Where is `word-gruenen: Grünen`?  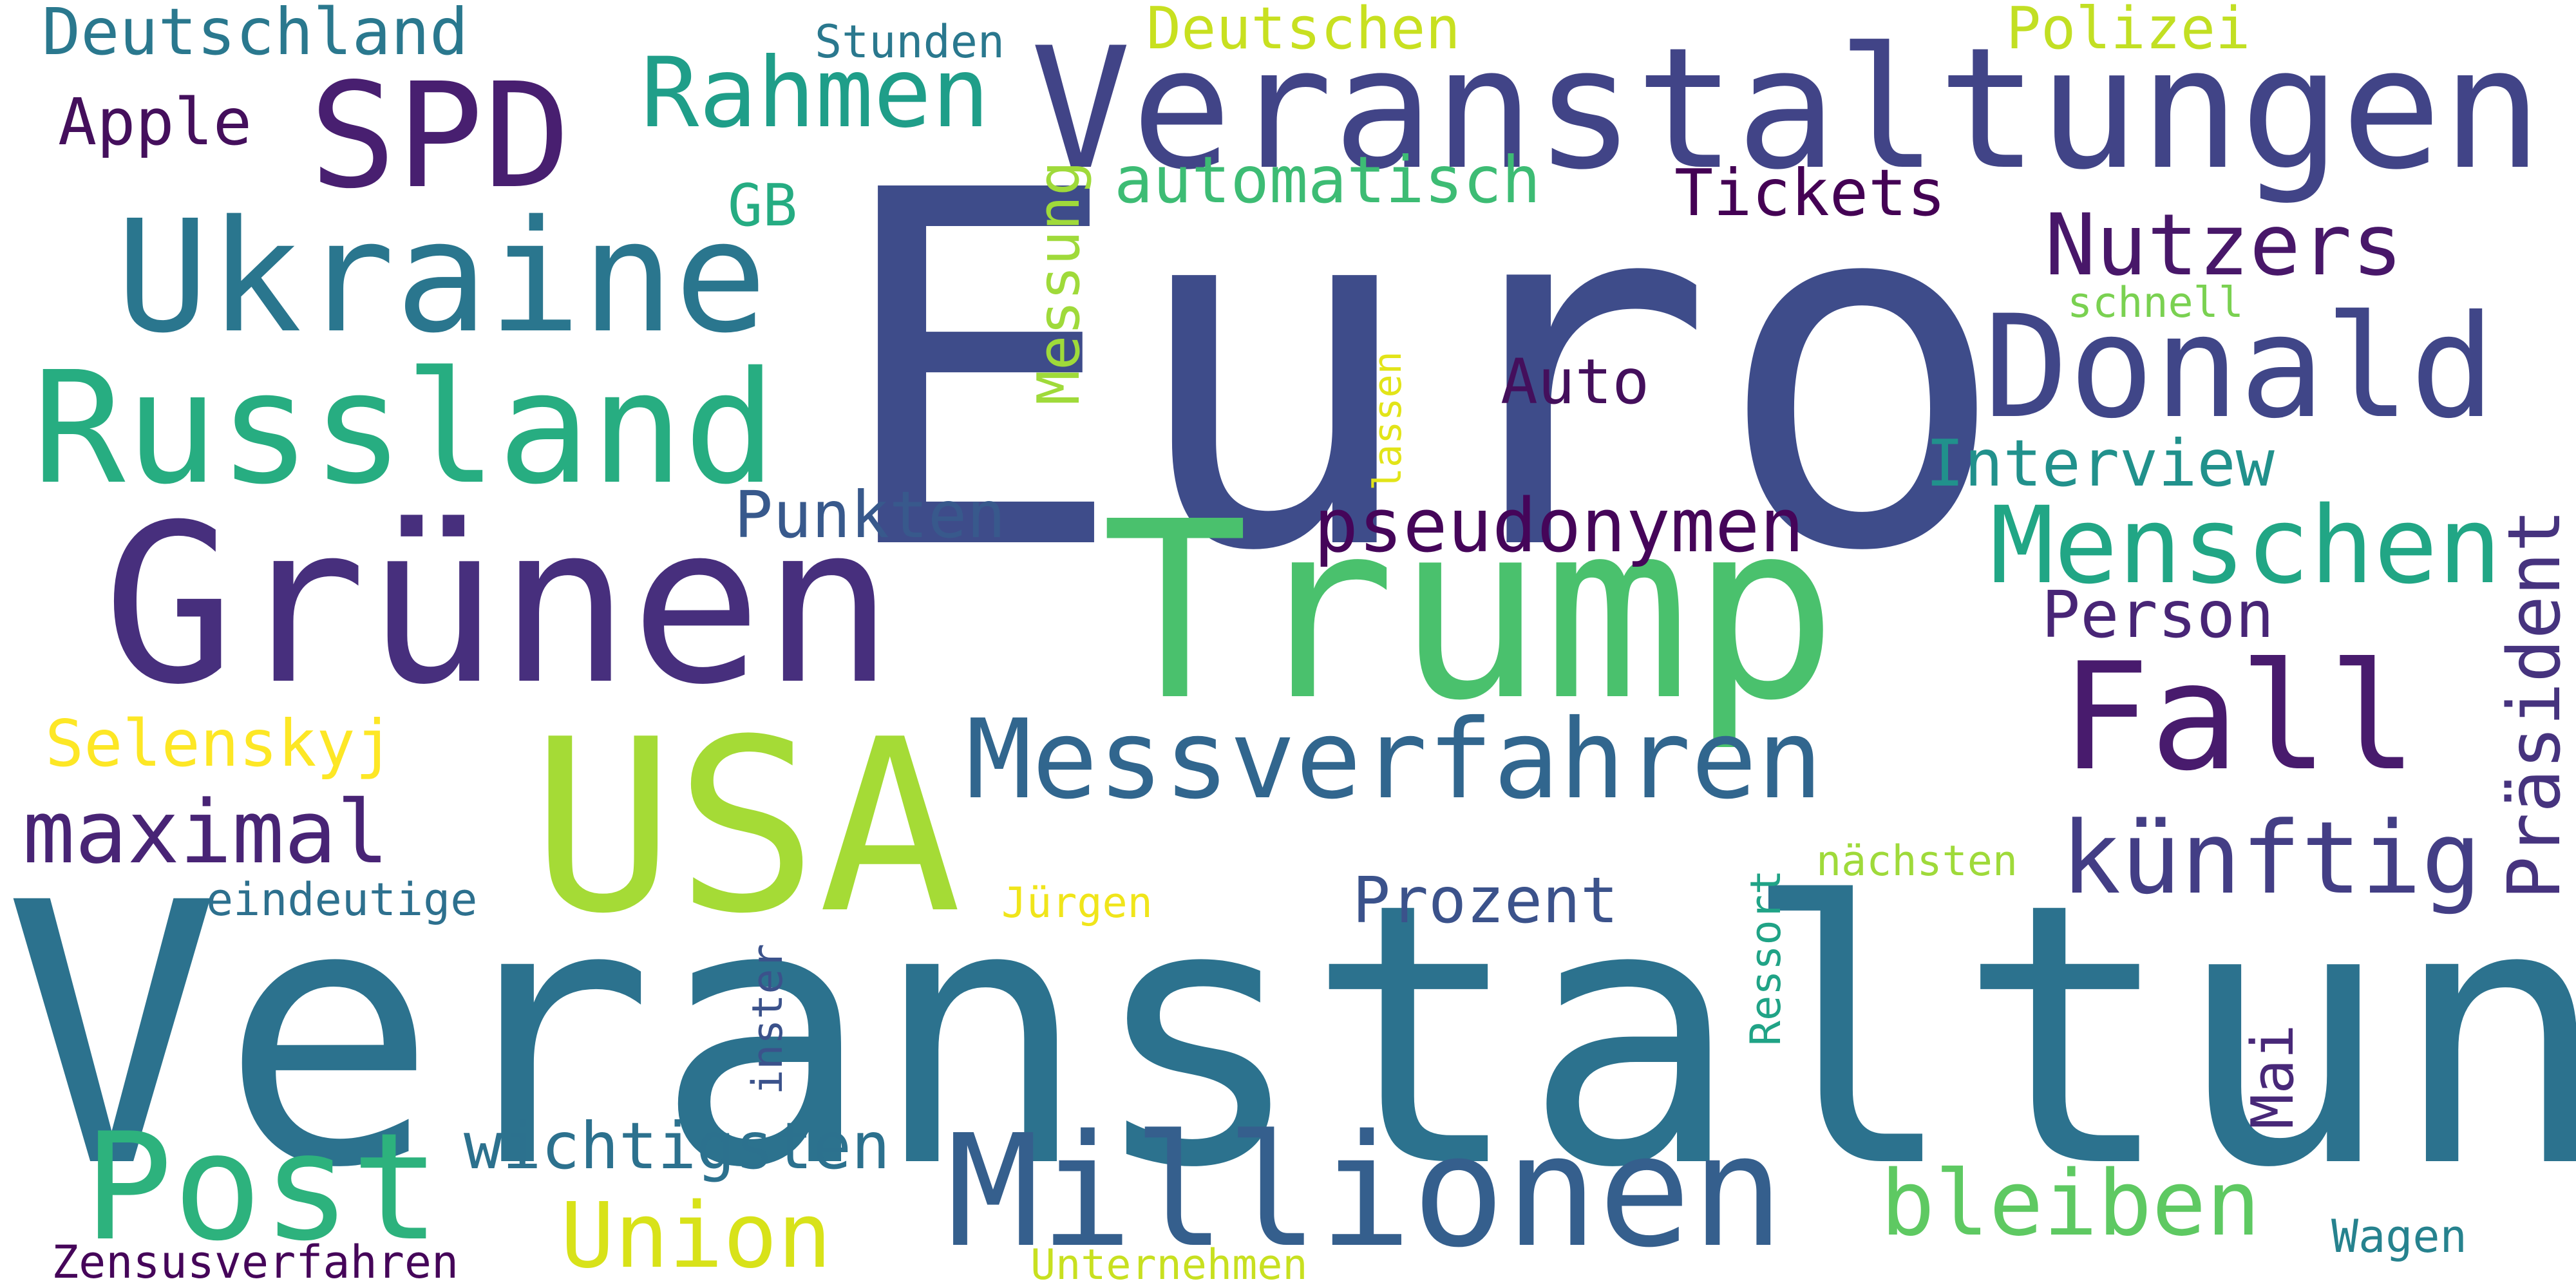 word-gruenen: Grünen is located at coordinates (499, 605).